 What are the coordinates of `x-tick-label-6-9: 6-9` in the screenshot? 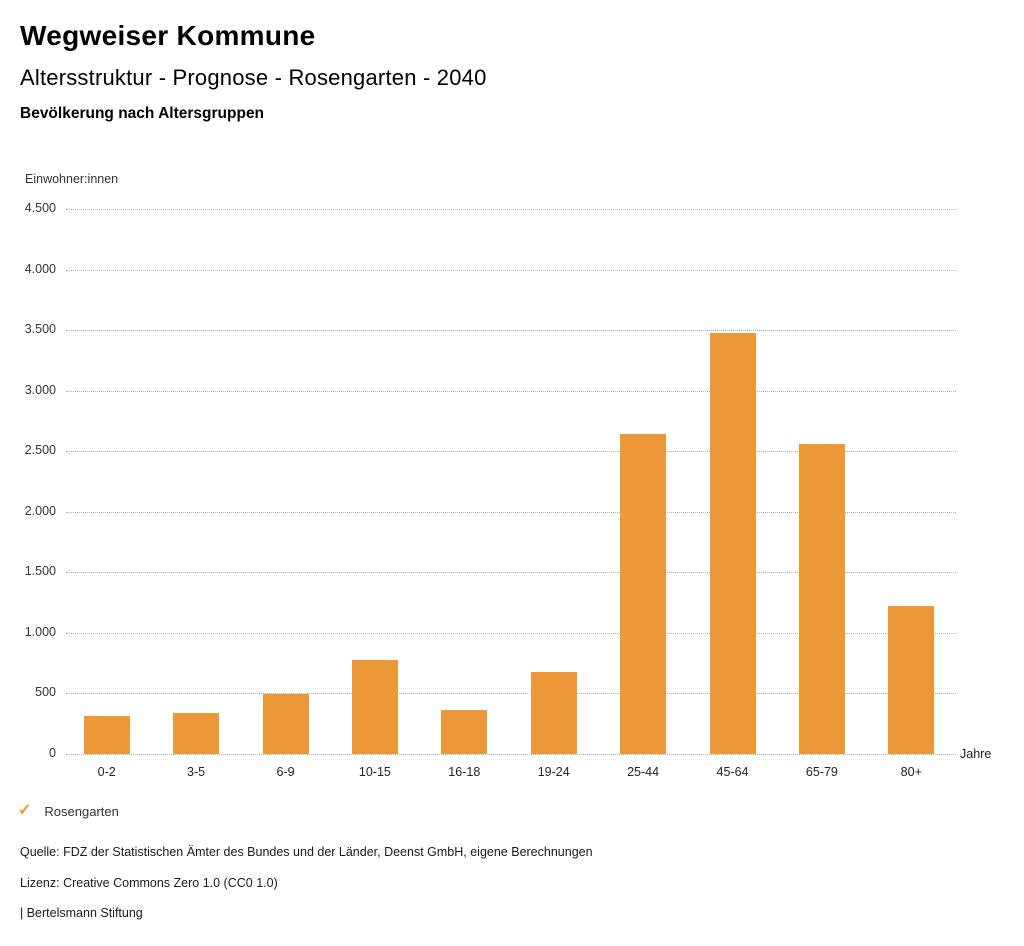 It's located at (285, 772).